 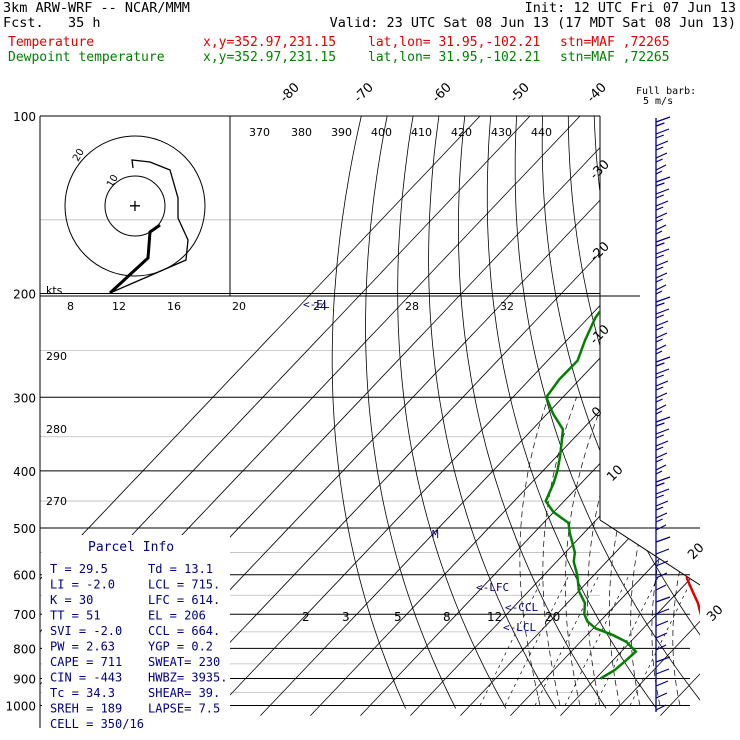 I want to click on pressure-label: 200, so click(x=24, y=294).